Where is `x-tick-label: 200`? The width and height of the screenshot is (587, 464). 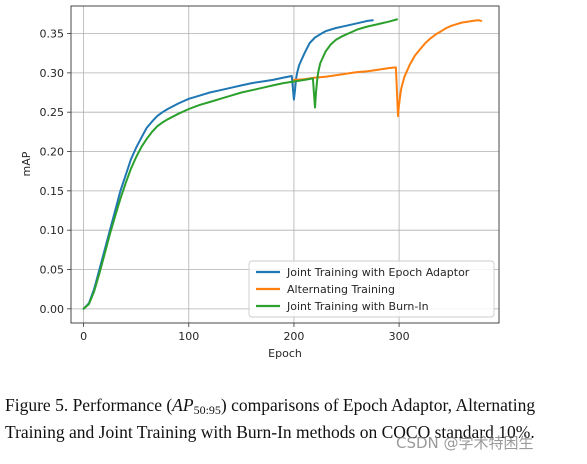 x-tick-label: 200 is located at coordinates (293, 336).